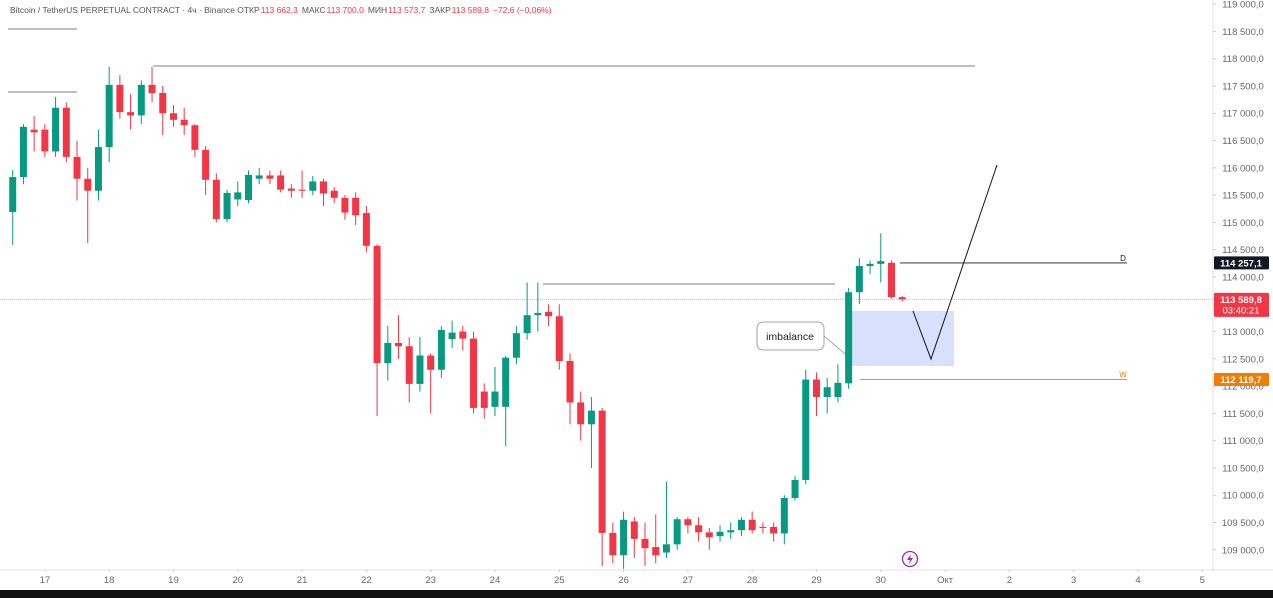  Describe the element at coordinates (1202, 580) in the screenshot. I see `x-tick-label: 5` at that location.